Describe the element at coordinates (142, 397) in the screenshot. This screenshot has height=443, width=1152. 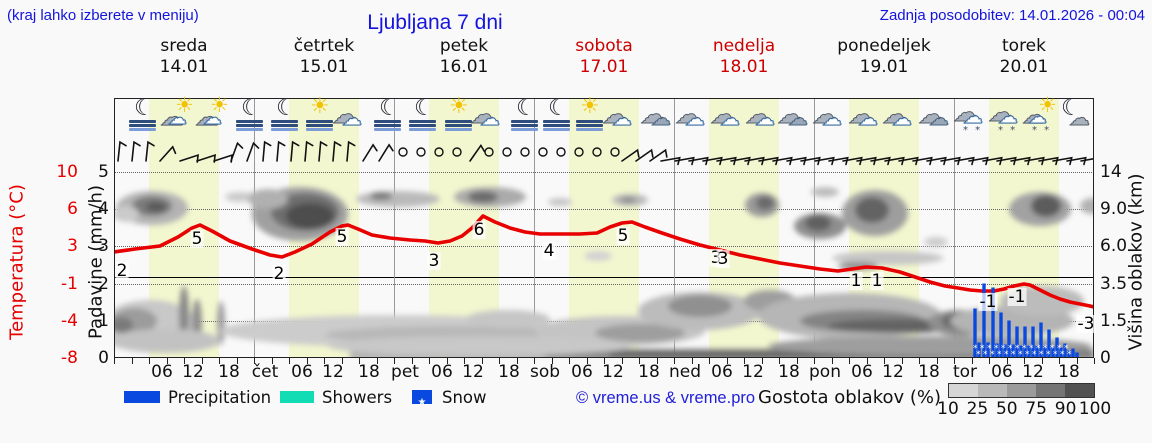
I see `precipitation-swatch` at that location.